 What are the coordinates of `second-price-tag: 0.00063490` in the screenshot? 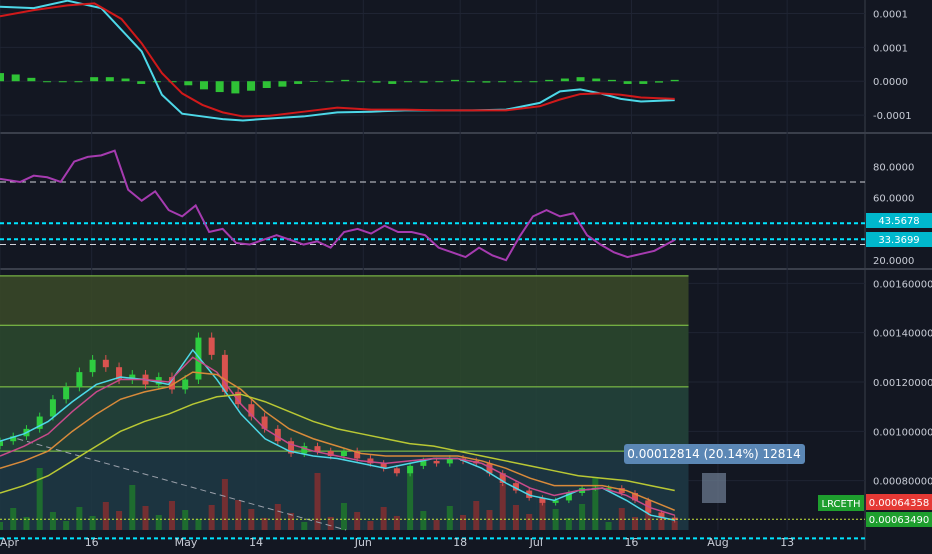 It's located at (899, 519).